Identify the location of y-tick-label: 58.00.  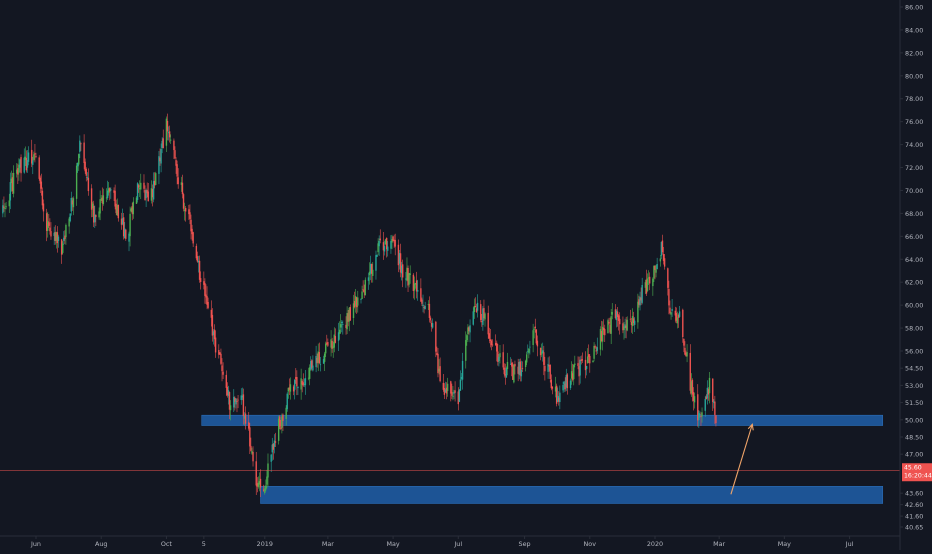
(914, 329).